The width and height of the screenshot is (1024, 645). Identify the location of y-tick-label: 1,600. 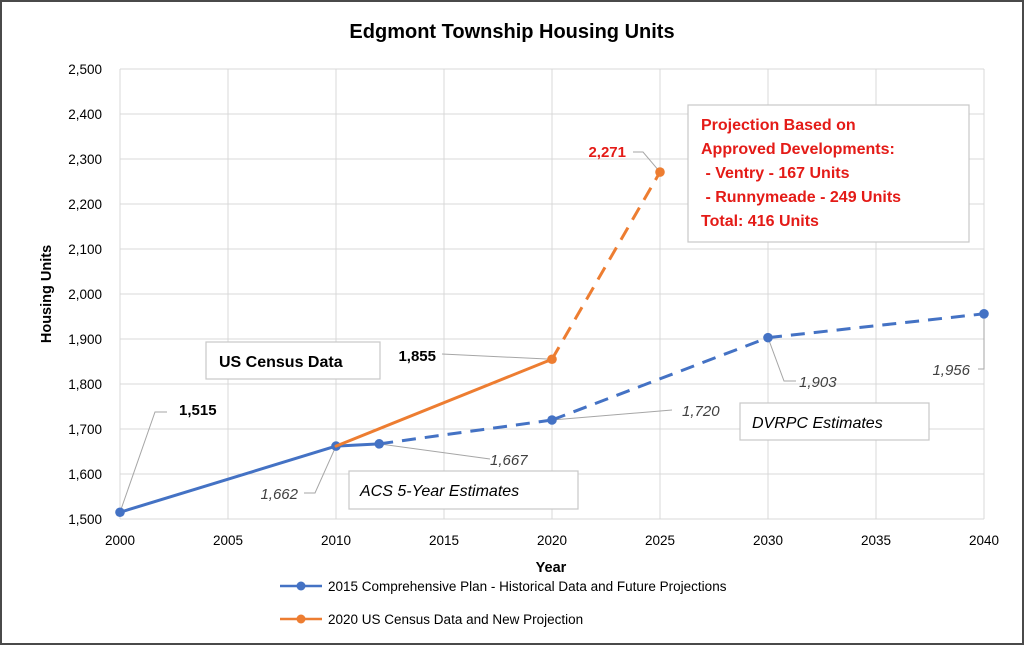
(85, 474).